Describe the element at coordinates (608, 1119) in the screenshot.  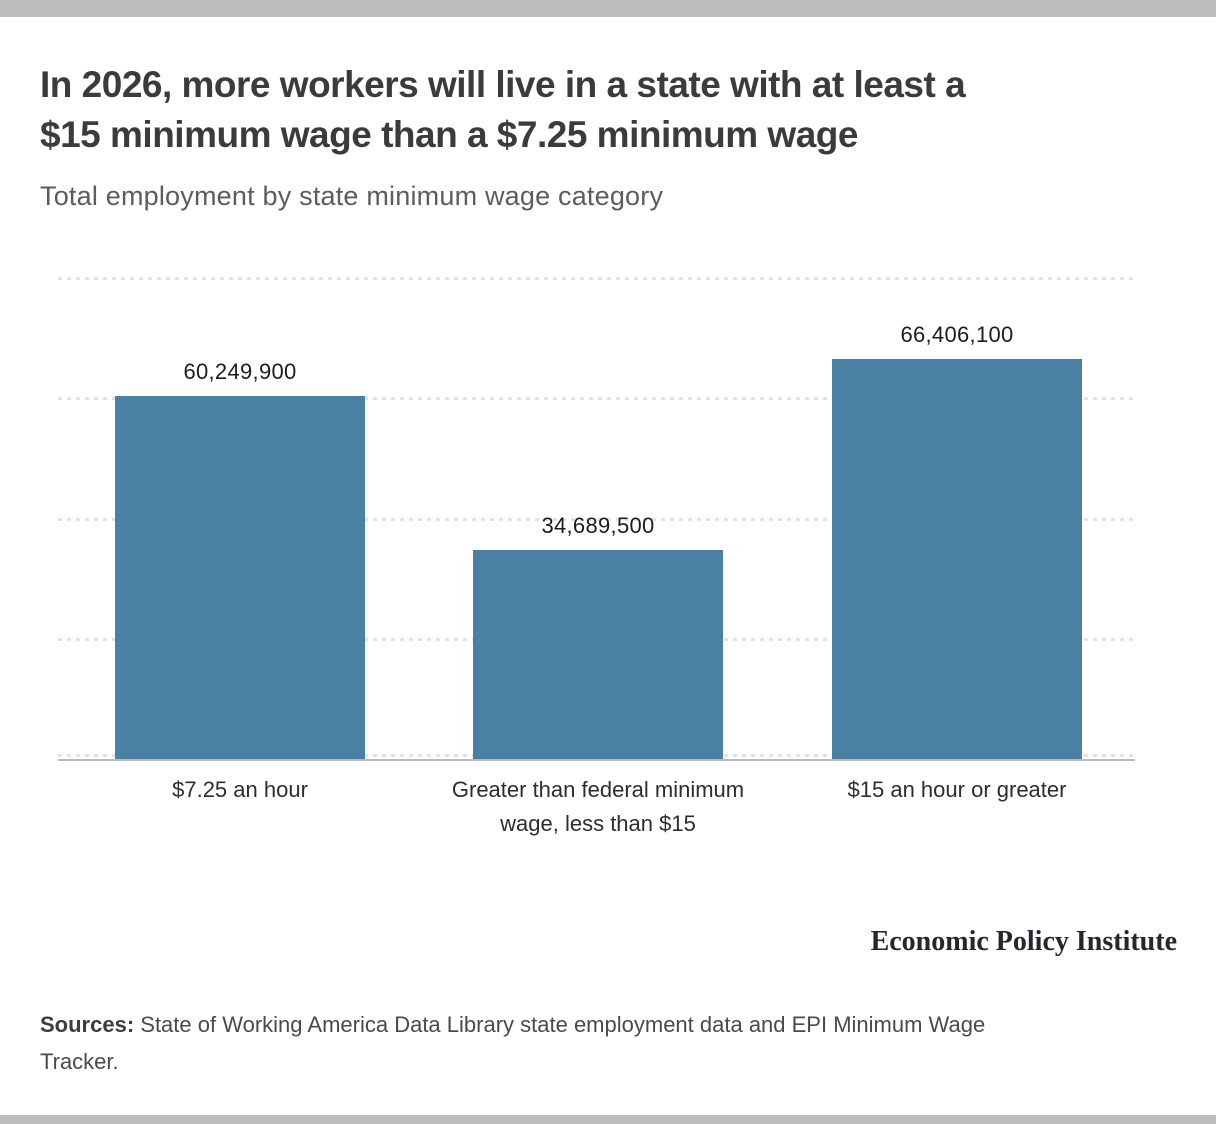
I see `bottom-border-bar` at that location.